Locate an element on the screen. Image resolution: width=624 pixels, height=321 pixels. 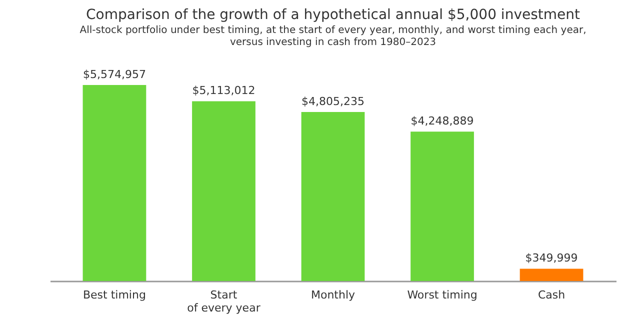
chart-title: Comparison of the growth of a hypothetical annual $5,000 investment is located at coordinates (333, 15).